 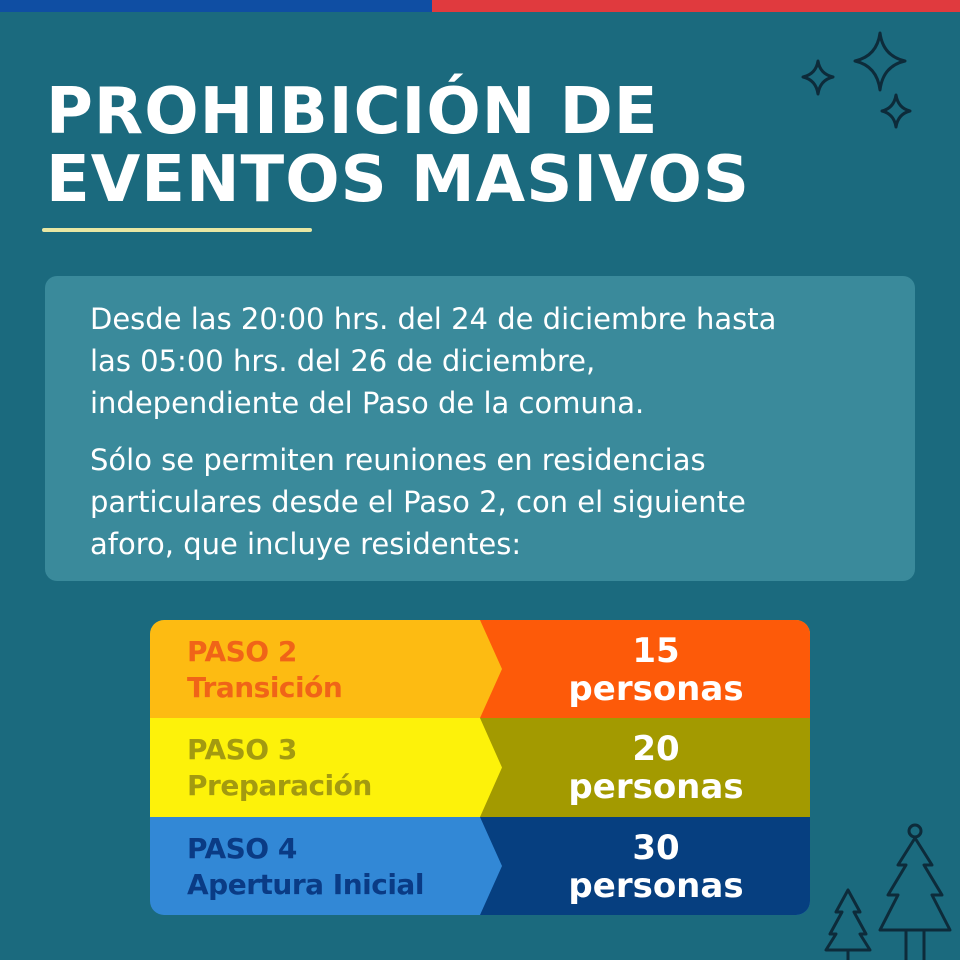 What do you see at coordinates (306, 544) in the screenshot?
I see `capacity-line-3: aforo, que incluye residentes:` at bounding box center [306, 544].